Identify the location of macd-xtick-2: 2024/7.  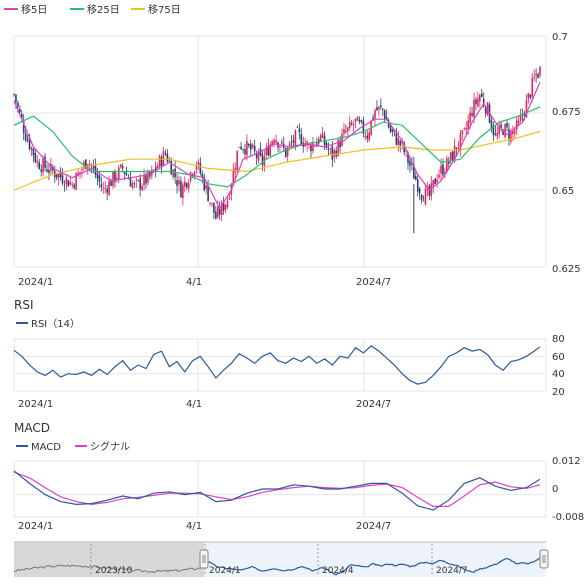
(373, 526).